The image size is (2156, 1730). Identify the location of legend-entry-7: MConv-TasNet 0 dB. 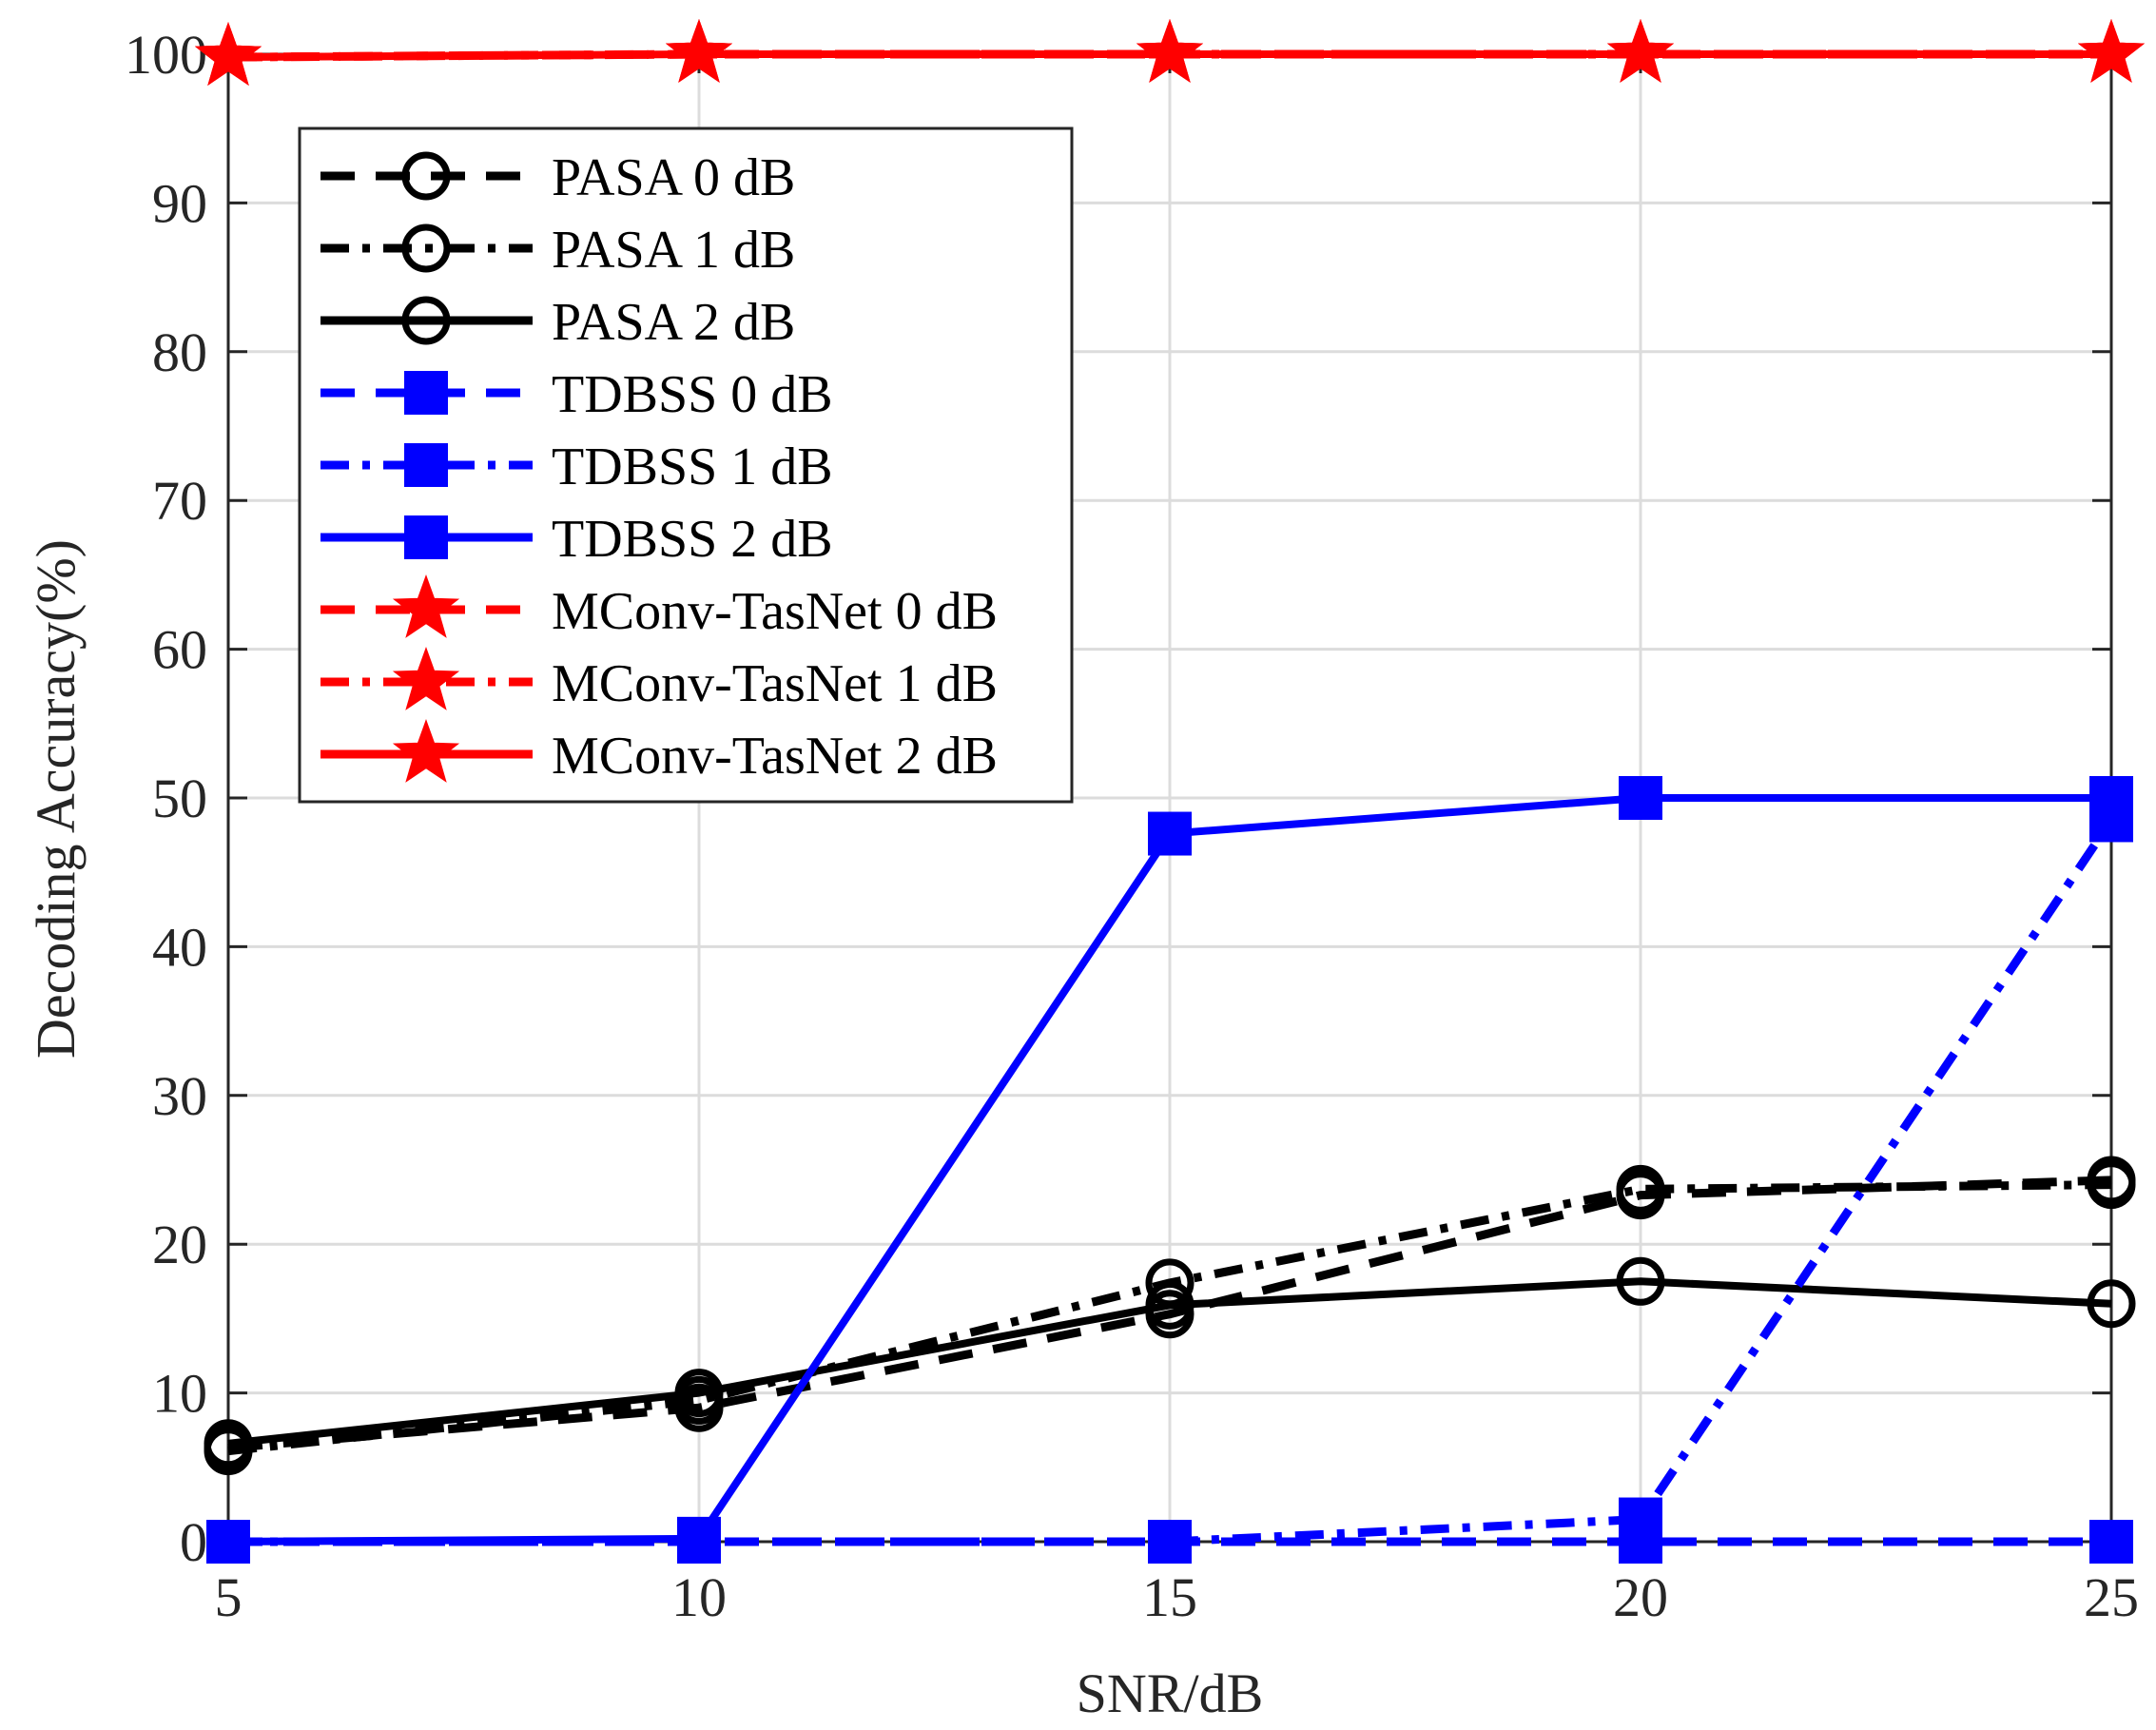
(659, 607).